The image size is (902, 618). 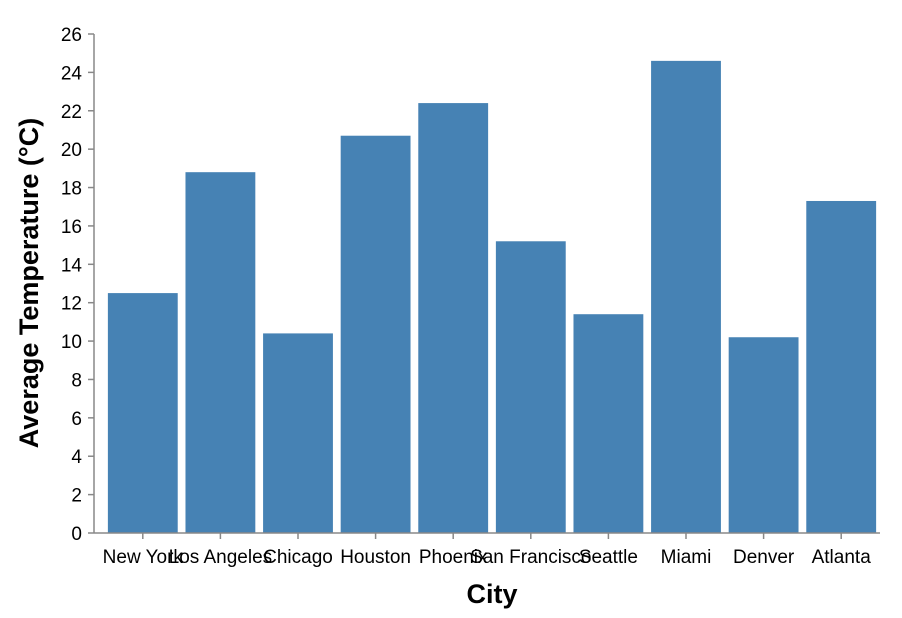 What do you see at coordinates (530, 557) in the screenshot?
I see `x-tick-label: San Francisco` at bounding box center [530, 557].